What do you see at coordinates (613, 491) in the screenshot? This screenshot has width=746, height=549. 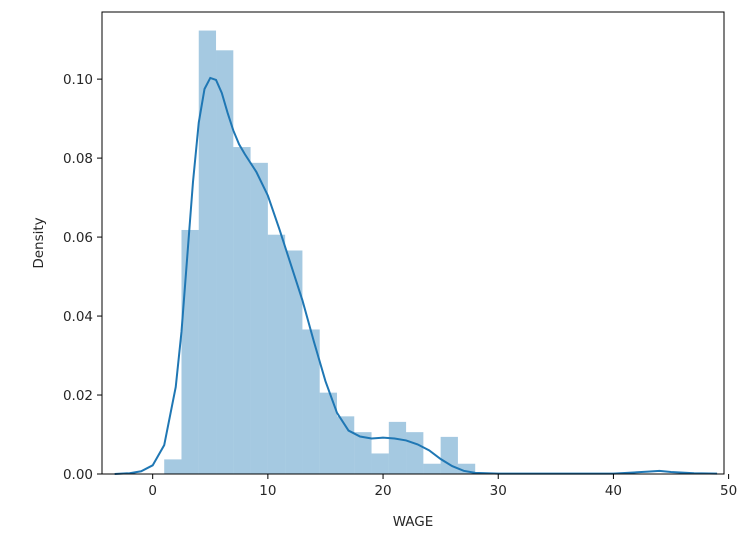 I see `x-tick-label: 40` at bounding box center [613, 491].